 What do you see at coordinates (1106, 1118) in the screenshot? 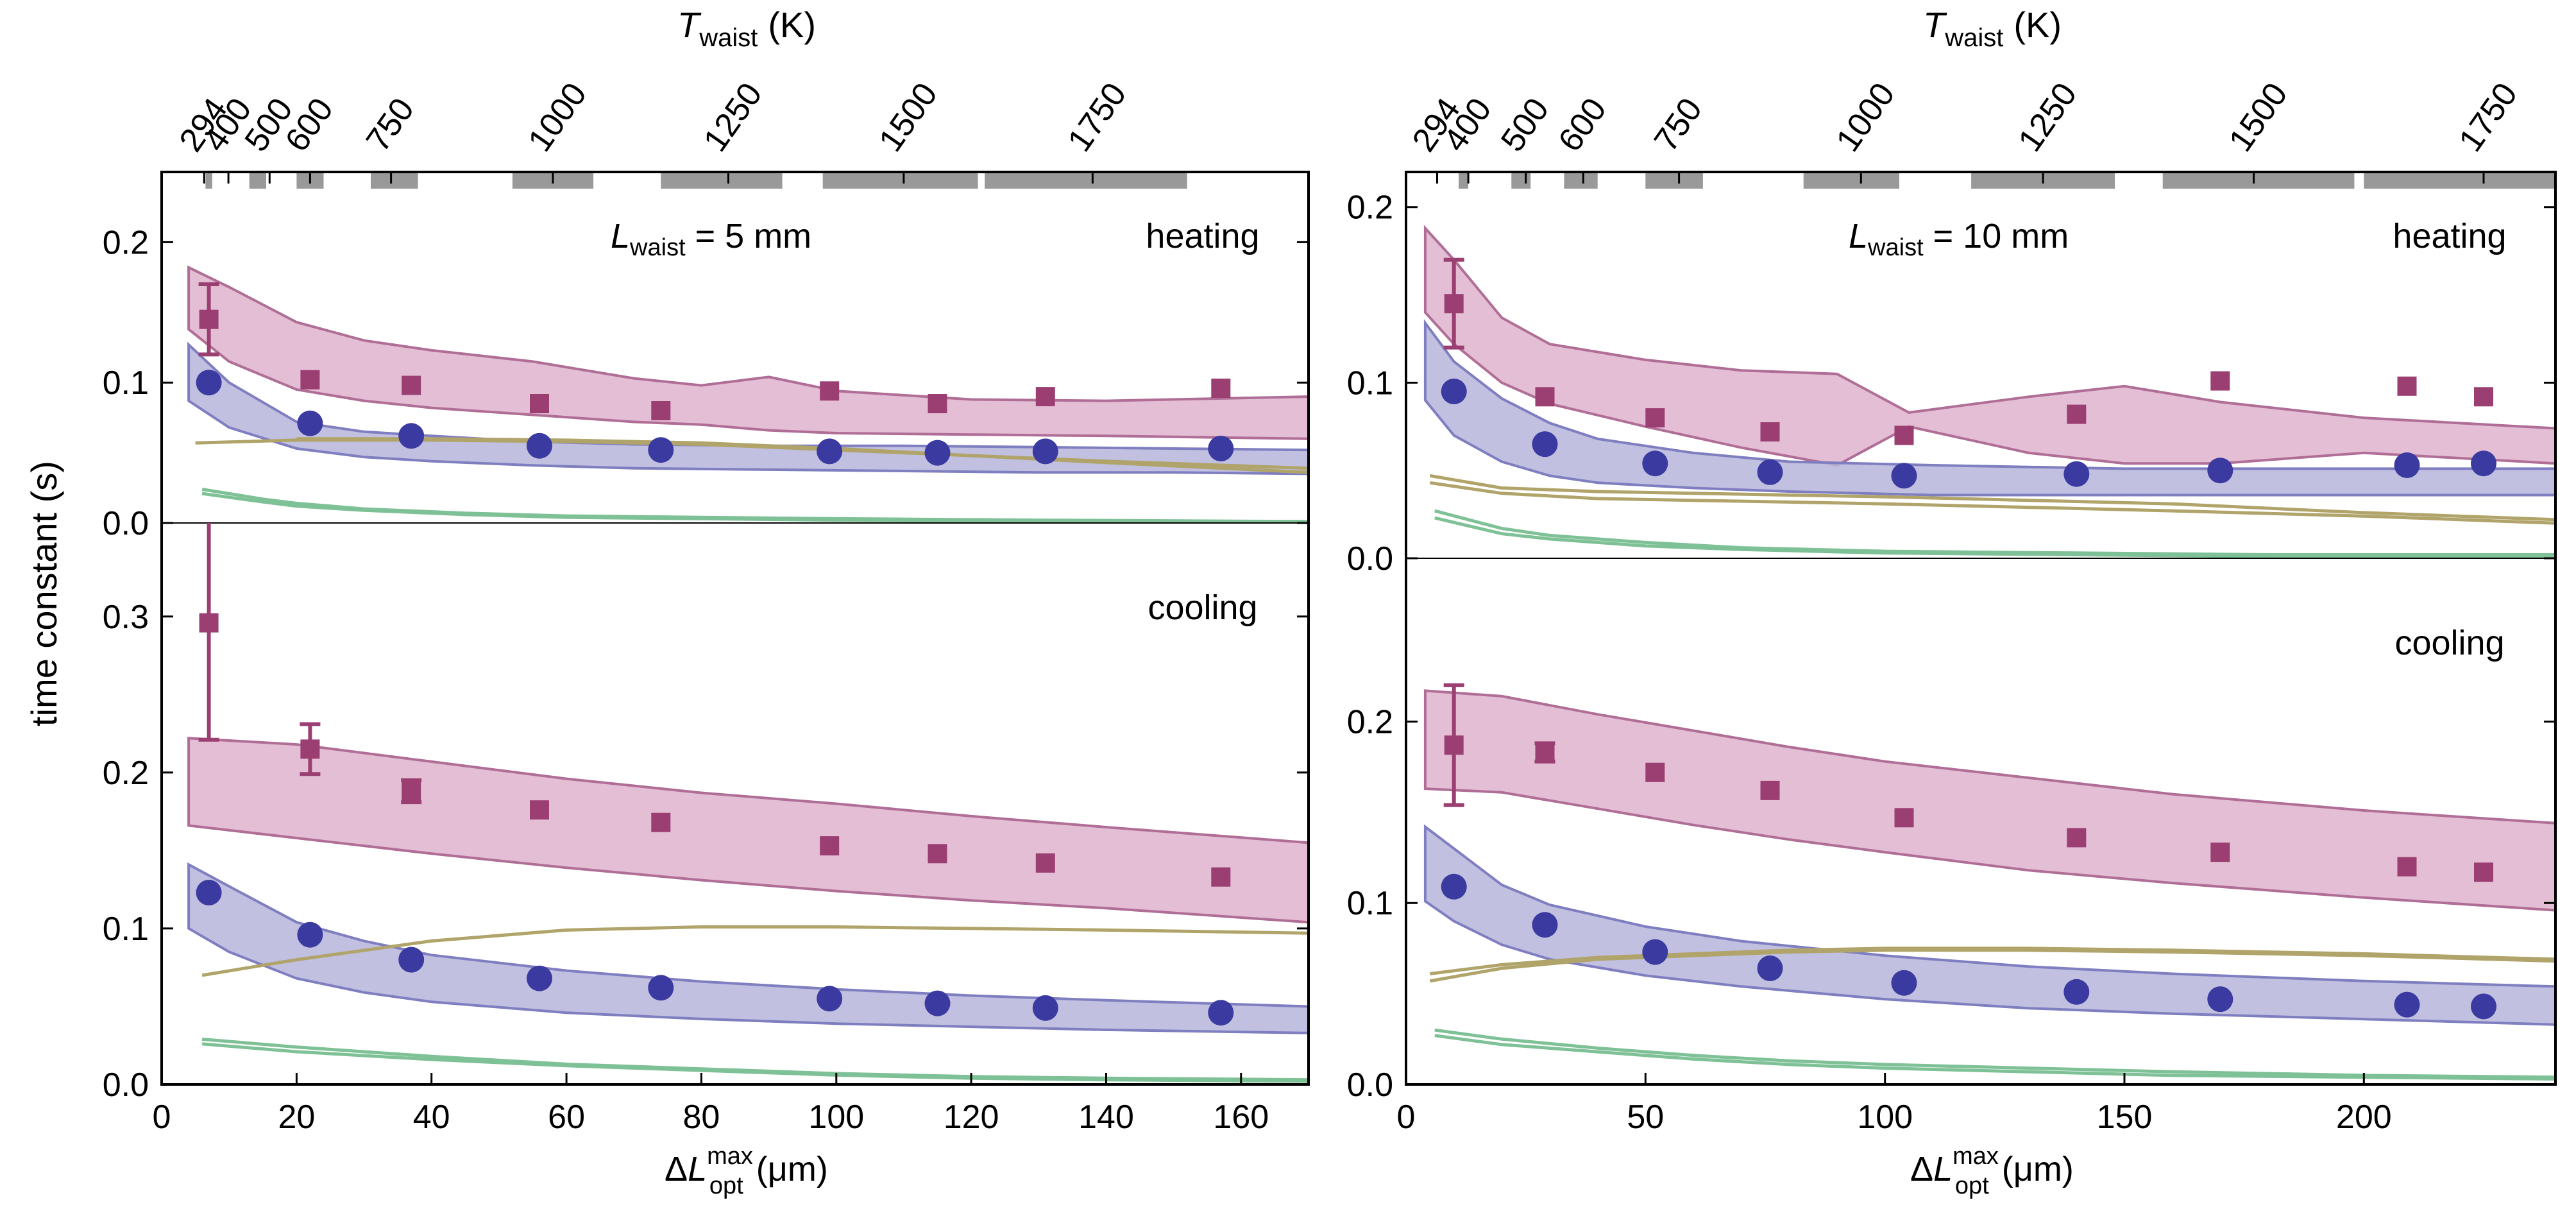
I see `x-tick-label: 140` at bounding box center [1106, 1118].